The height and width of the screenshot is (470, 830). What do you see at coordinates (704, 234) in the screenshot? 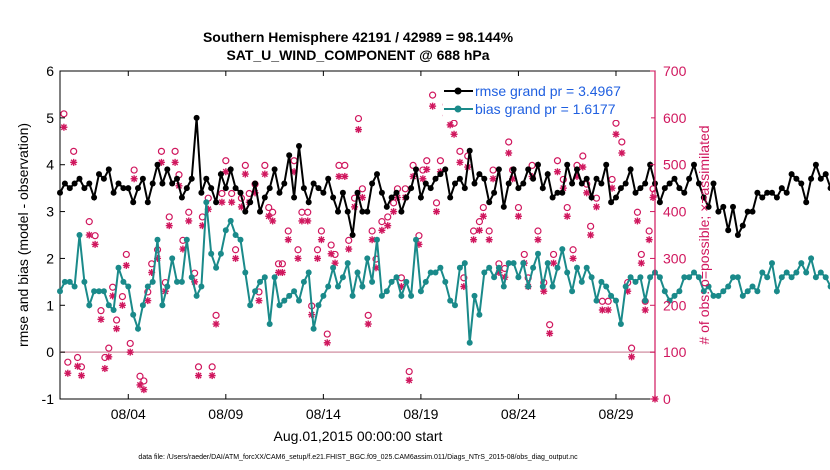
I see `y-axis-right-label: # of obs: o=possible; ×=assimilated` at bounding box center [704, 234].